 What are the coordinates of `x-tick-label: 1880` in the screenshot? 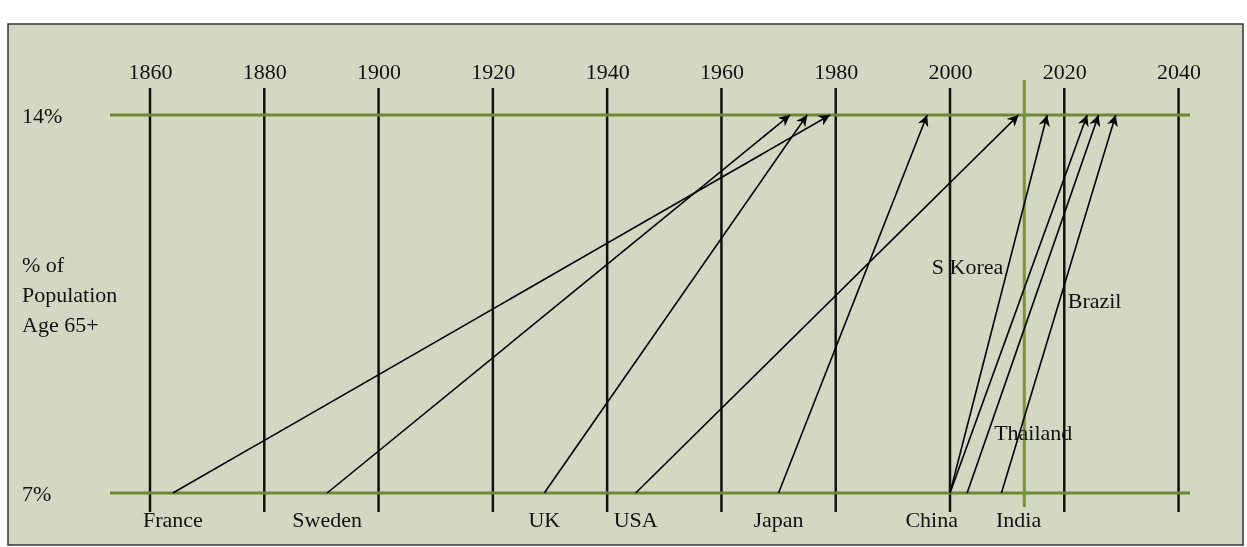 It's located at (264, 71).